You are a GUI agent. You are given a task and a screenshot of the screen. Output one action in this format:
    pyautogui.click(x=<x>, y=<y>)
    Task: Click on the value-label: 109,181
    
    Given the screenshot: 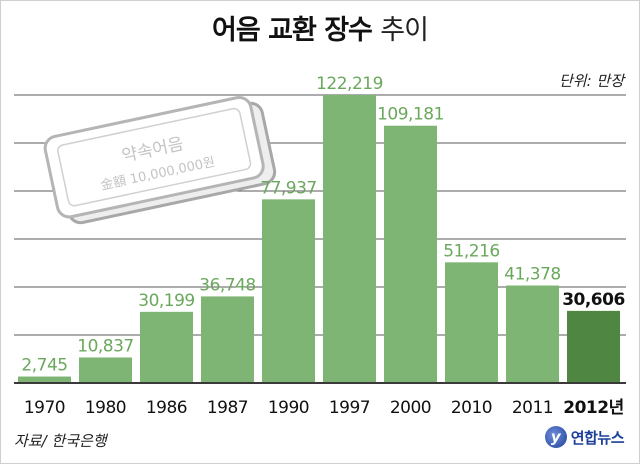 What is the action you would take?
    pyautogui.click(x=410, y=115)
    